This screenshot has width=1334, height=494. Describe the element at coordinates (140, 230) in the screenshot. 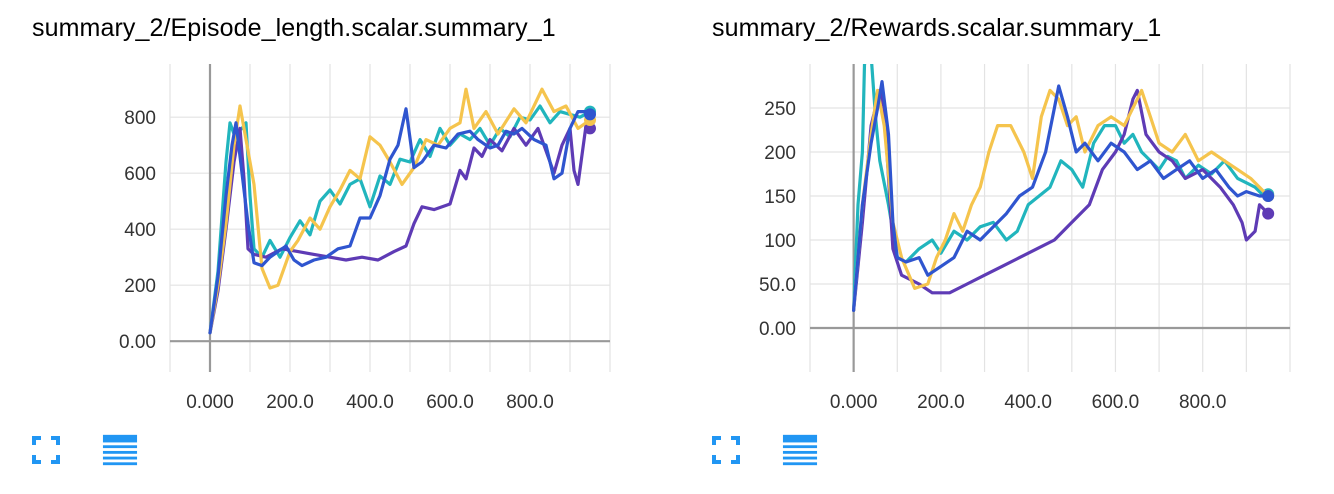

I see `y-tick-label: 400` at that location.